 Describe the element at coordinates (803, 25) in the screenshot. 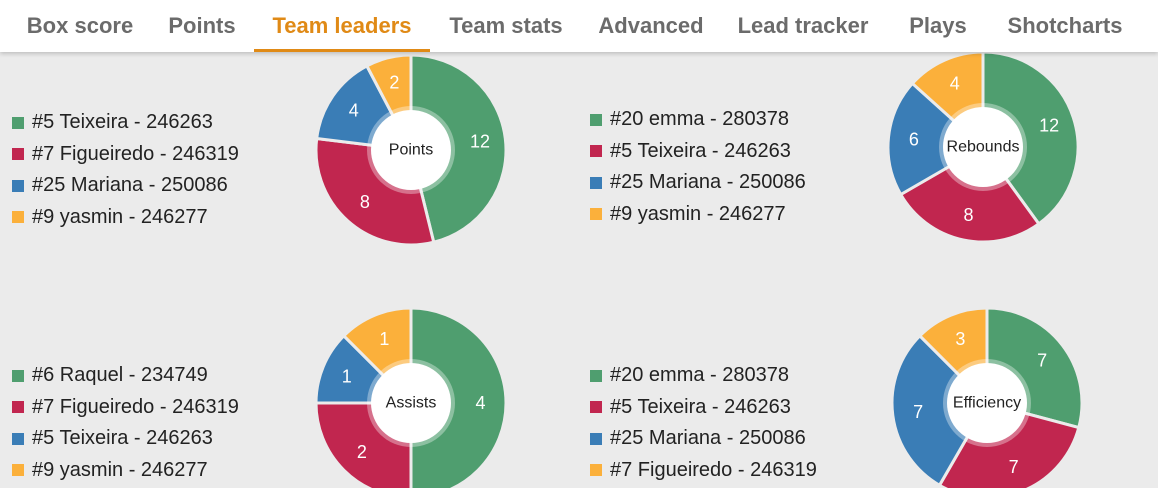

I see `tab-lead-tracker: Lead tracker` at that location.